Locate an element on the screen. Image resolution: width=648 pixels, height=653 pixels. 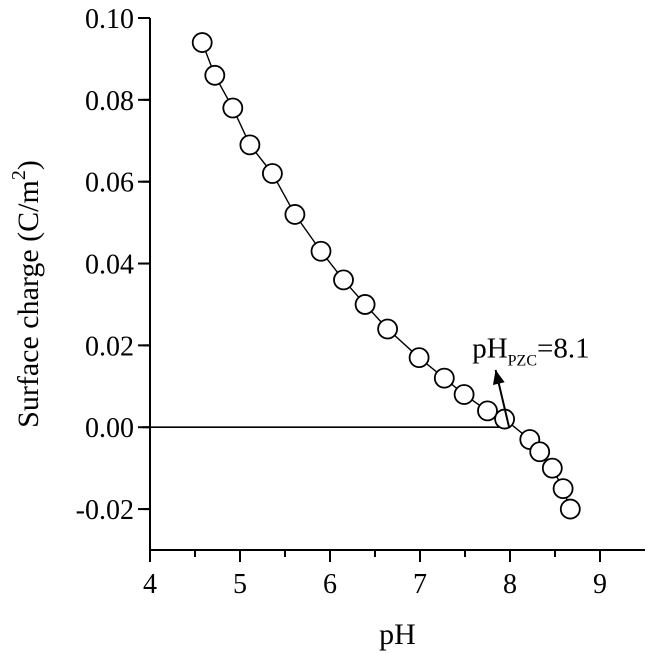
y-axis-title: Surface charge (C/m2) is located at coordinates (26, 294).